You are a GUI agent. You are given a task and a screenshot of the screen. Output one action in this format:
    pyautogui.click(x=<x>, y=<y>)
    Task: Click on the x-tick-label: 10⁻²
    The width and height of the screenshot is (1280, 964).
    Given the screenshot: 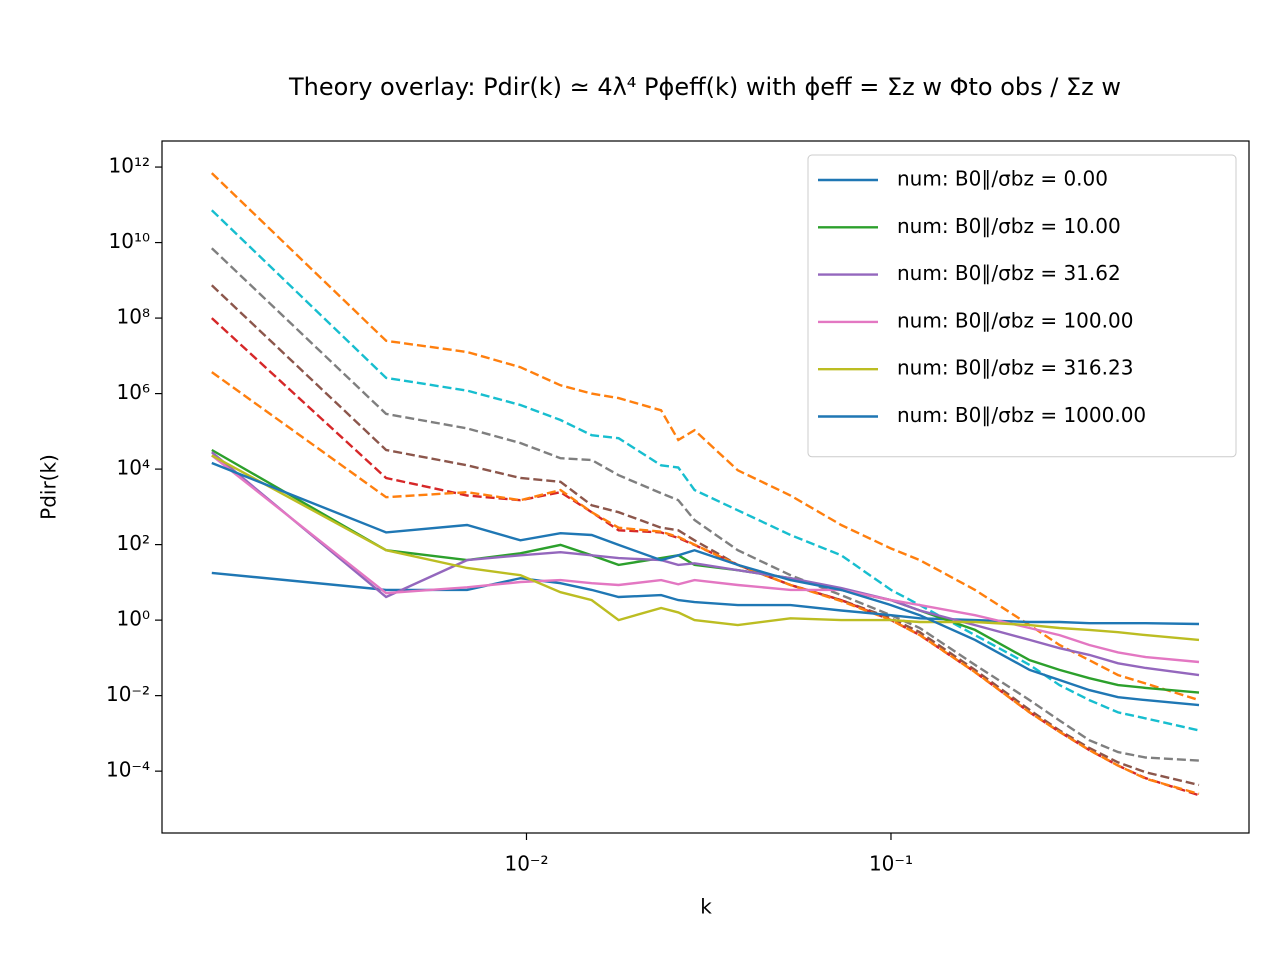 What is the action you would take?
    pyautogui.click(x=526, y=864)
    